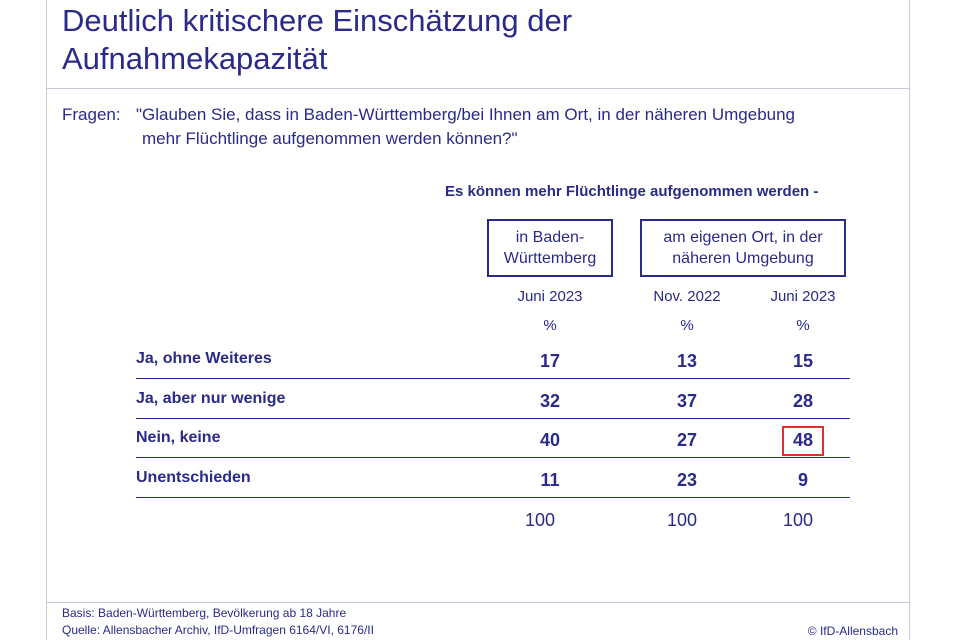 The height and width of the screenshot is (640, 960). What do you see at coordinates (317, 20) in the screenshot?
I see `title-line-1: Deutlich kritischere Einschätzung der` at bounding box center [317, 20].